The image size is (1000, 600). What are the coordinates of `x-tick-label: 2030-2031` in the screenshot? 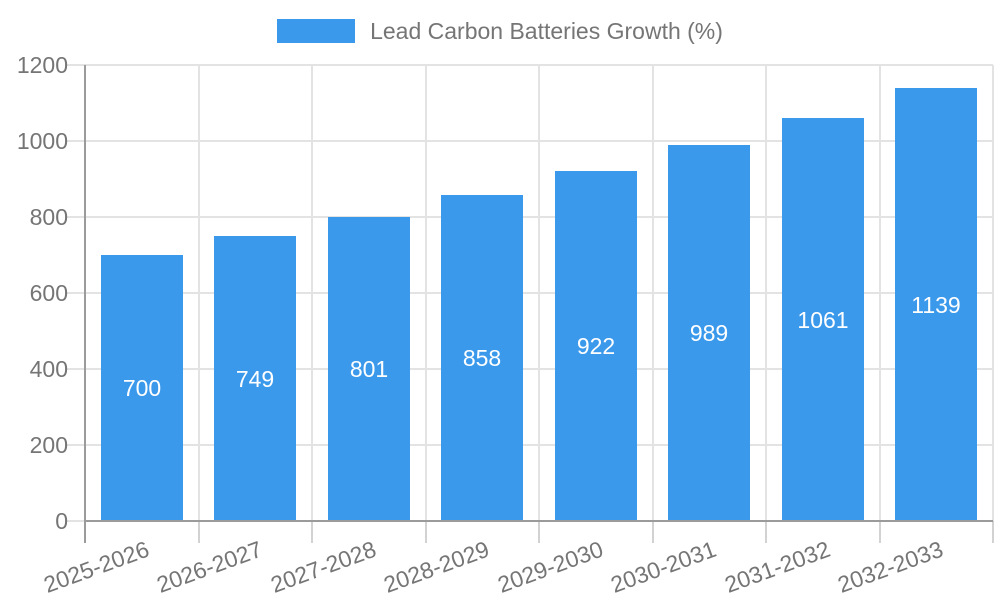 It's located at (663, 566).